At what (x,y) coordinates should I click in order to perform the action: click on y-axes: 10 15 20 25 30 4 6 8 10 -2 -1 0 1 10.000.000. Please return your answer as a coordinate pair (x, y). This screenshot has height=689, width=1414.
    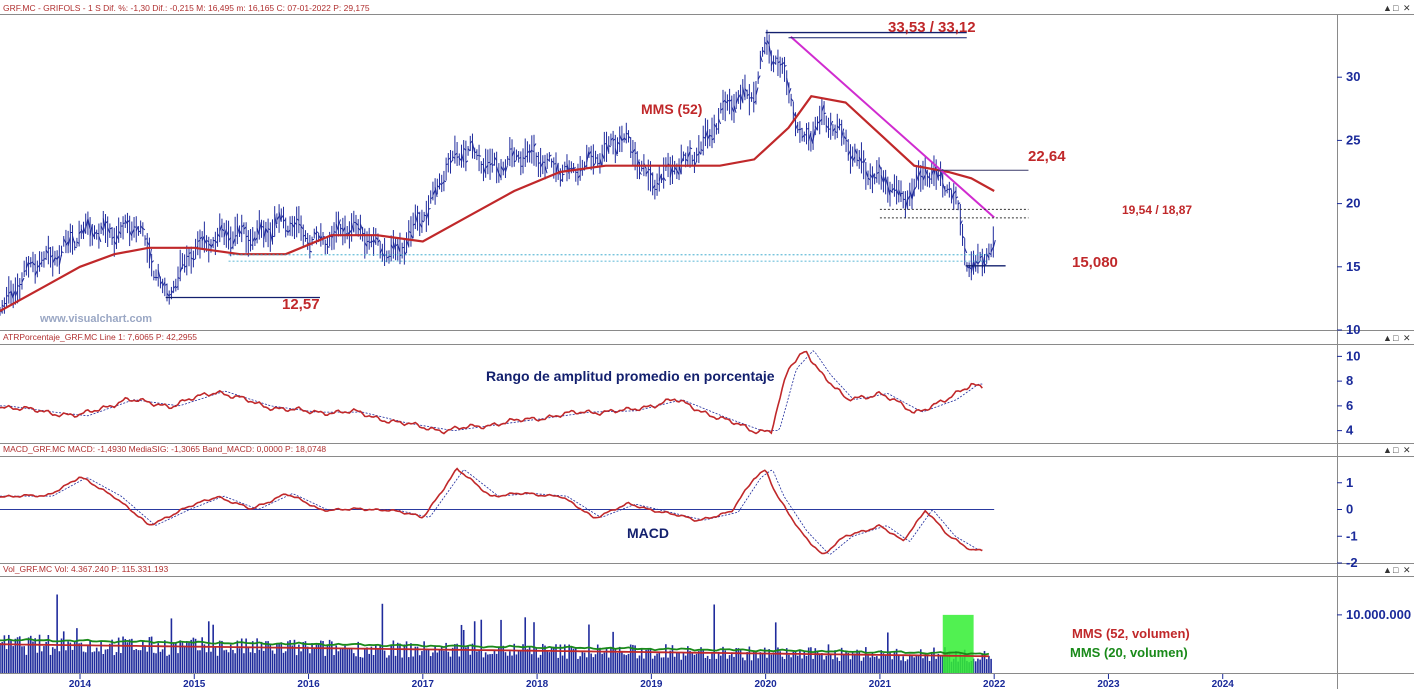
    Looking at the image, I should click on (1374, 345).